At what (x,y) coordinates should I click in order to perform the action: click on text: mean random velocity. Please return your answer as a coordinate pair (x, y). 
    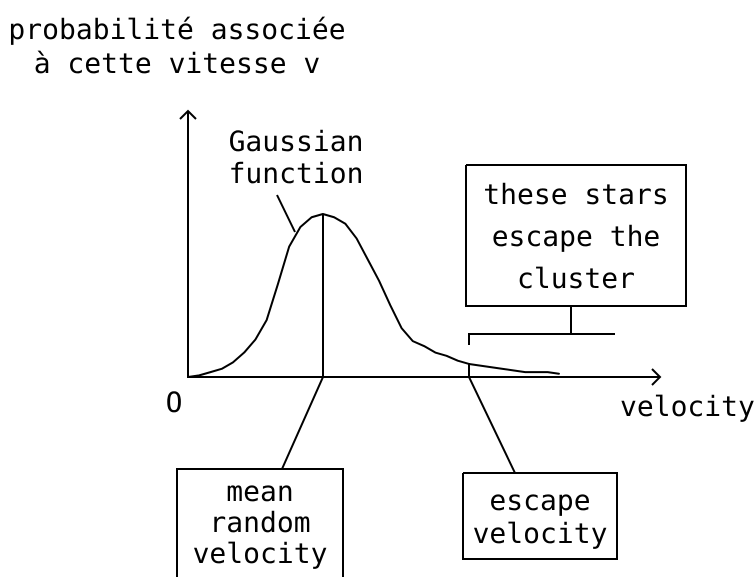
    Looking at the image, I should click on (260, 522).